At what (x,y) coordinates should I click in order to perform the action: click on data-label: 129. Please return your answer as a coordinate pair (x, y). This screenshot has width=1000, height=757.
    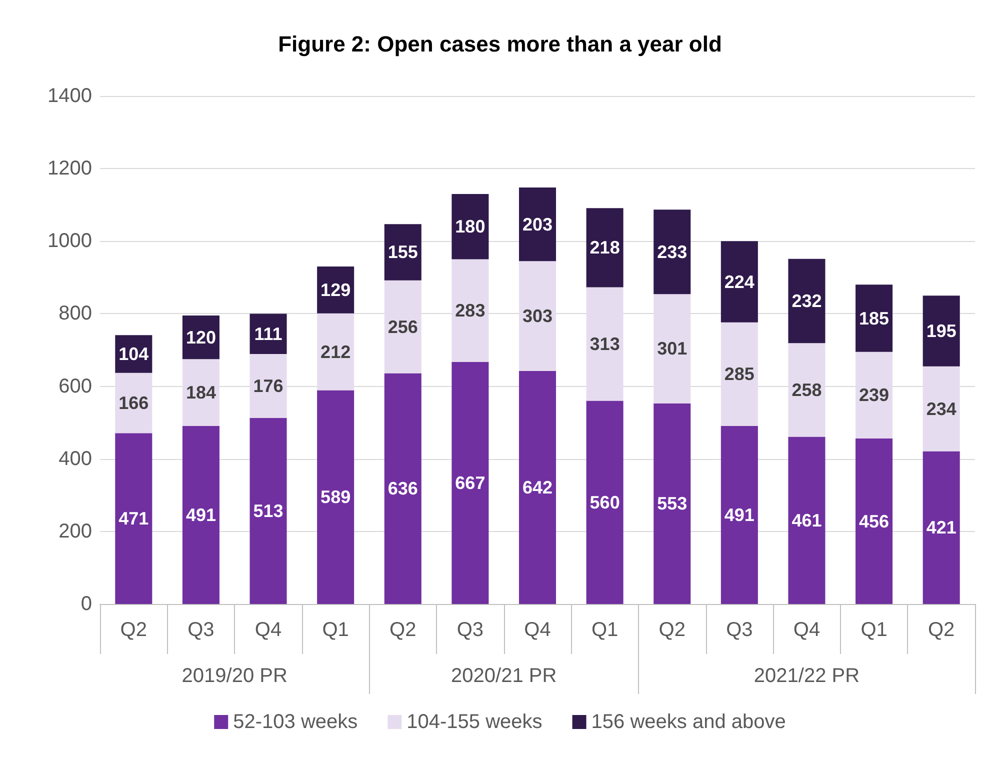
    Looking at the image, I should click on (335, 290).